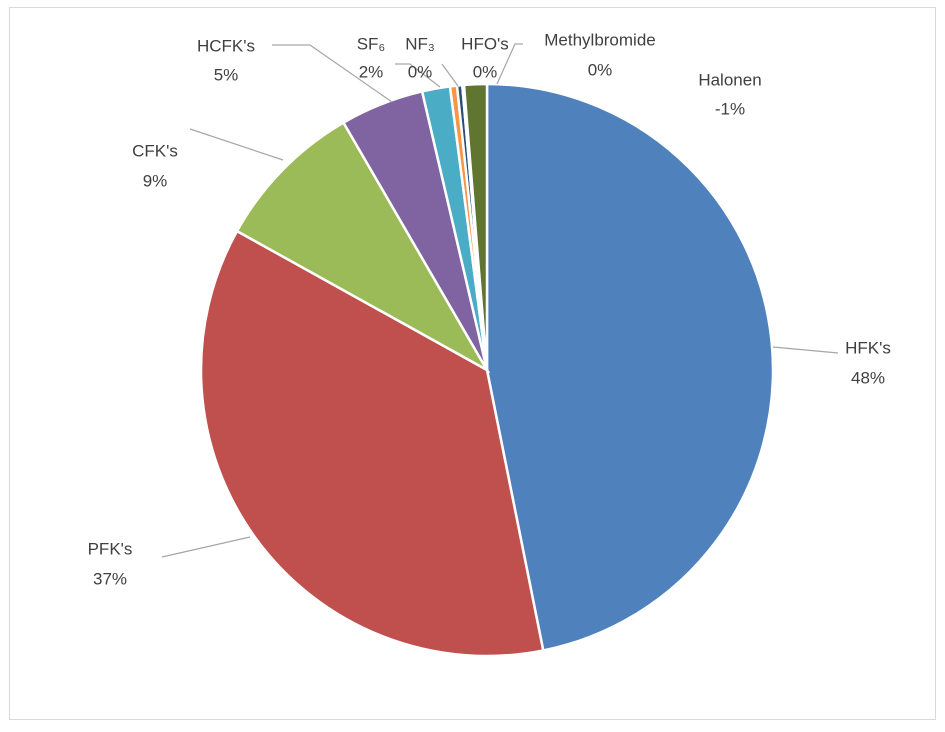  Describe the element at coordinates (729, 79) in the screenshot. I see `slice-label: Halonen` at that location.